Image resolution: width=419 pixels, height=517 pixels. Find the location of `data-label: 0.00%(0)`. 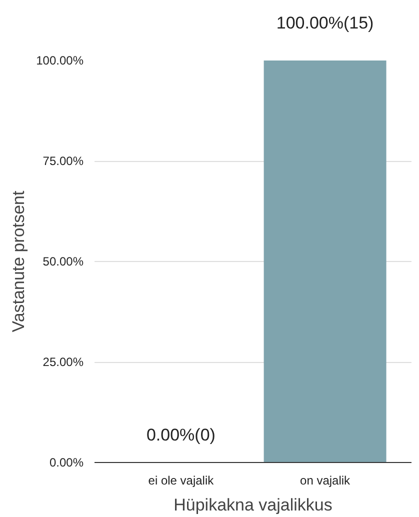

data-label: 0.00%(0) is located at coordinates (181, 435).